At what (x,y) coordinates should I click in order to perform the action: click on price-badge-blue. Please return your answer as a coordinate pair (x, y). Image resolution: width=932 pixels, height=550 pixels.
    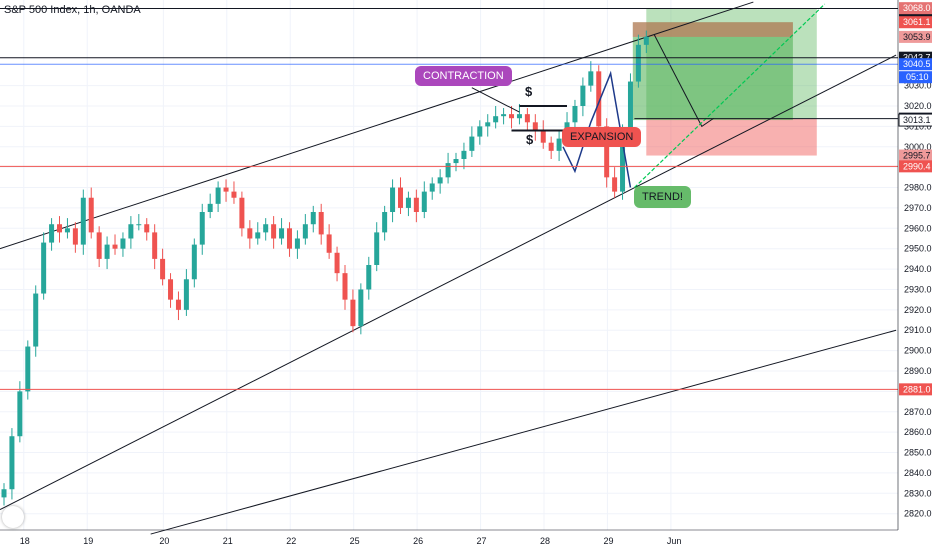
    Looking at the image, I should click on (915, 64).